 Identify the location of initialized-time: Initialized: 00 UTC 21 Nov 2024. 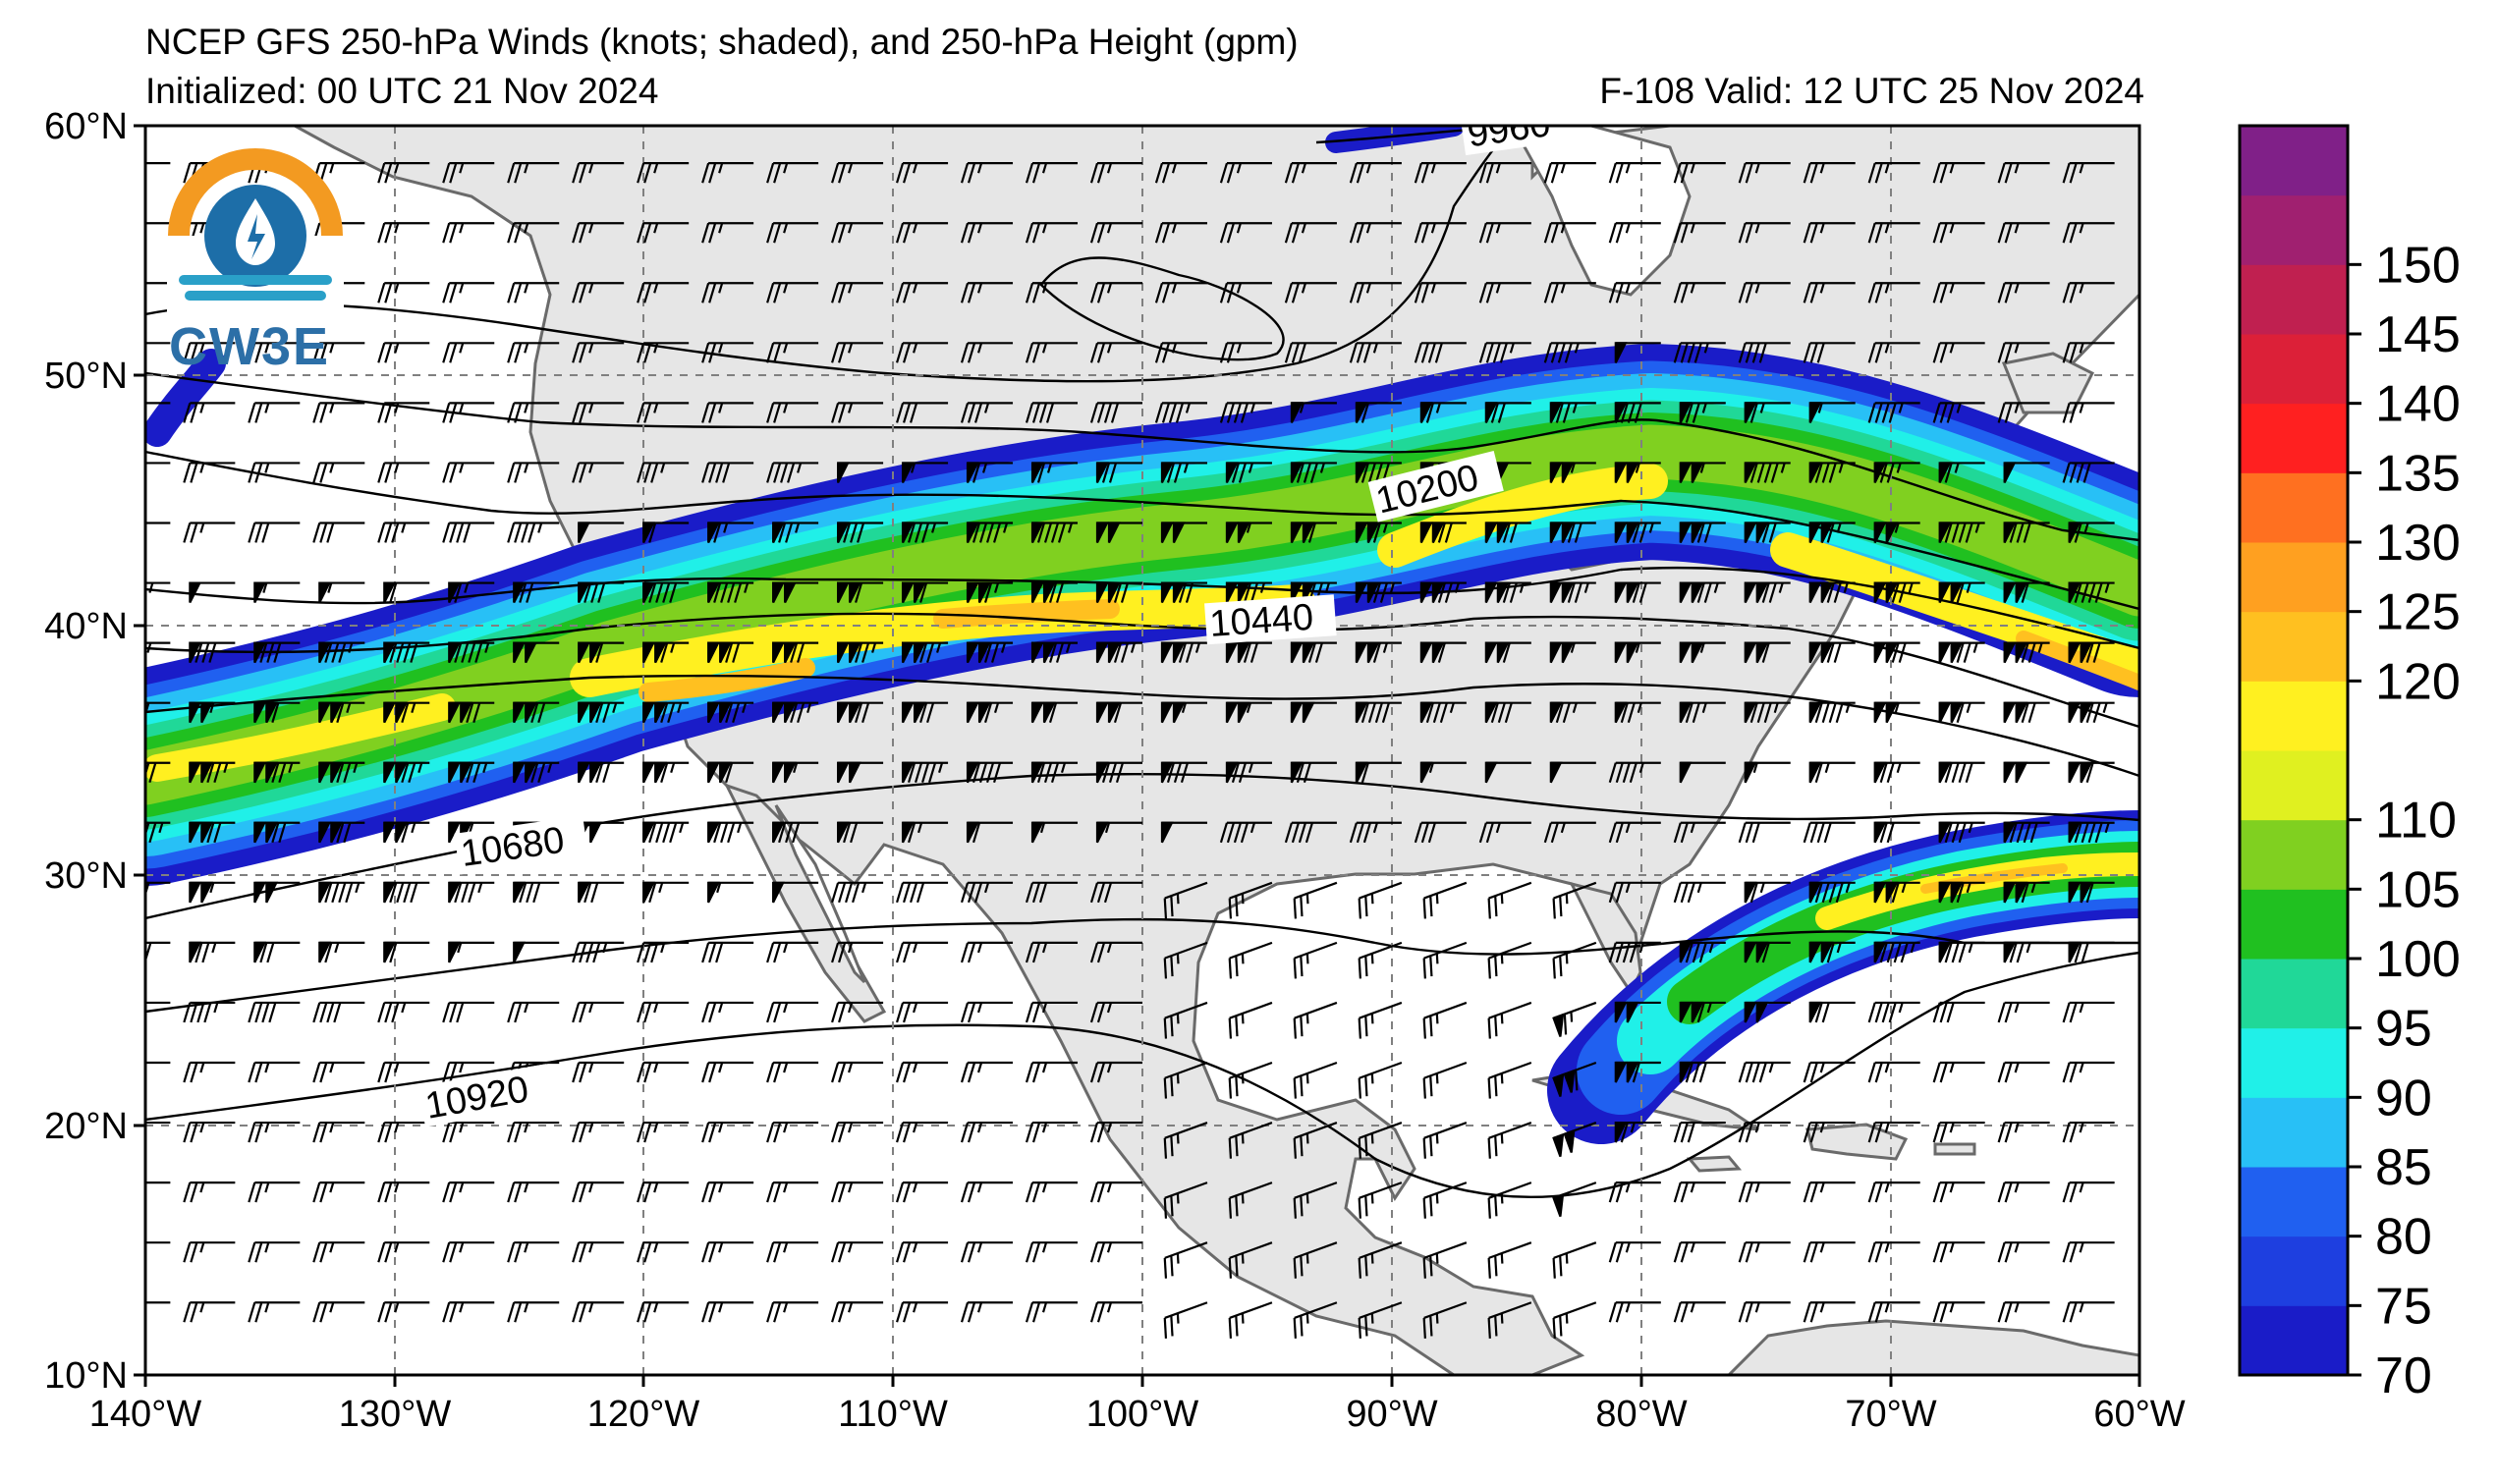
(402, 91).